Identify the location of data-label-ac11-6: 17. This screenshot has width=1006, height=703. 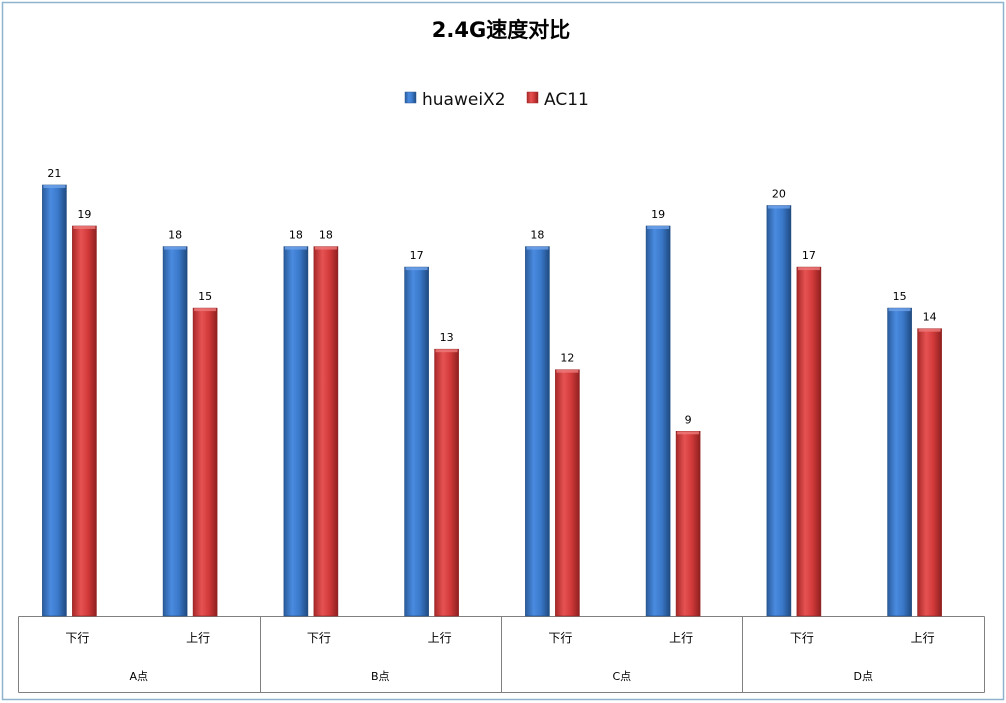
(809, 255).